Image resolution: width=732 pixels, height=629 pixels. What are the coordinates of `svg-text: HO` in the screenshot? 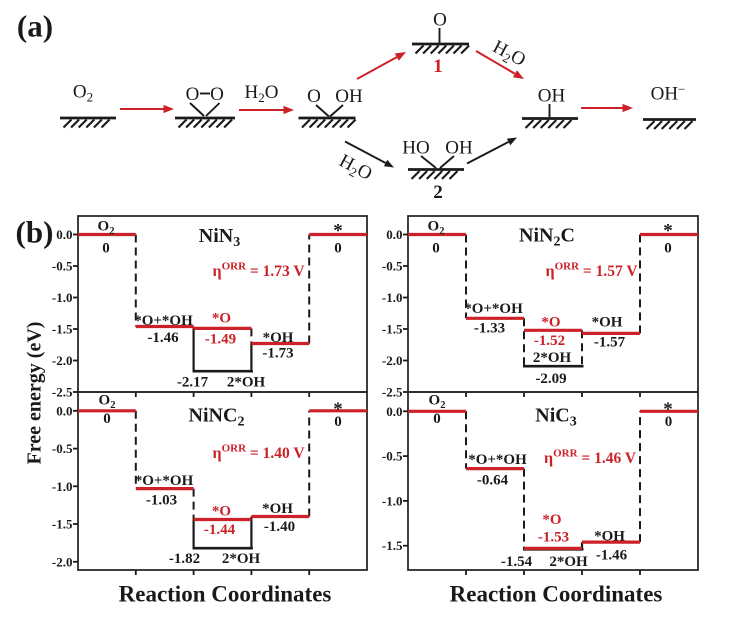 It's located at (415, 148).